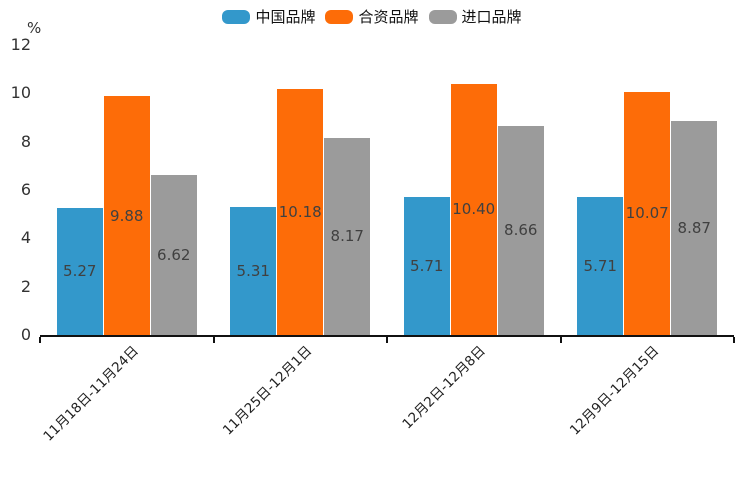  I want to click on bar-value-label: 10.18, so click(300, 211).